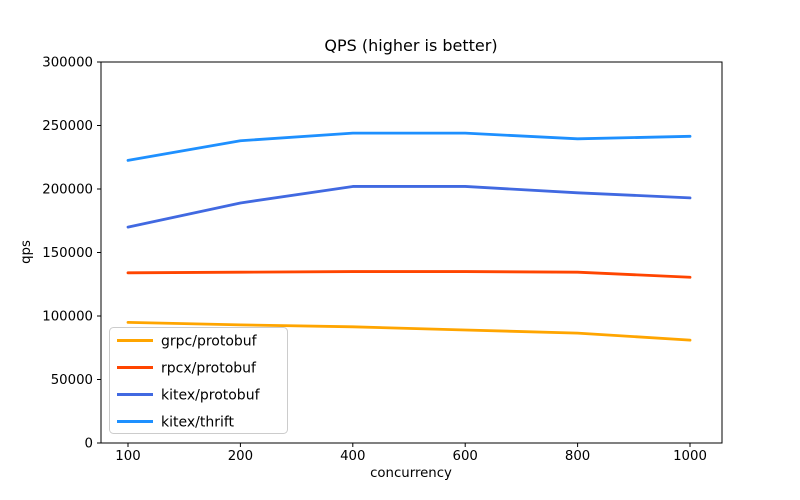 This screenshot has height=500, width=800. I want to click on y-tick-label: 0, so click(89, 444).